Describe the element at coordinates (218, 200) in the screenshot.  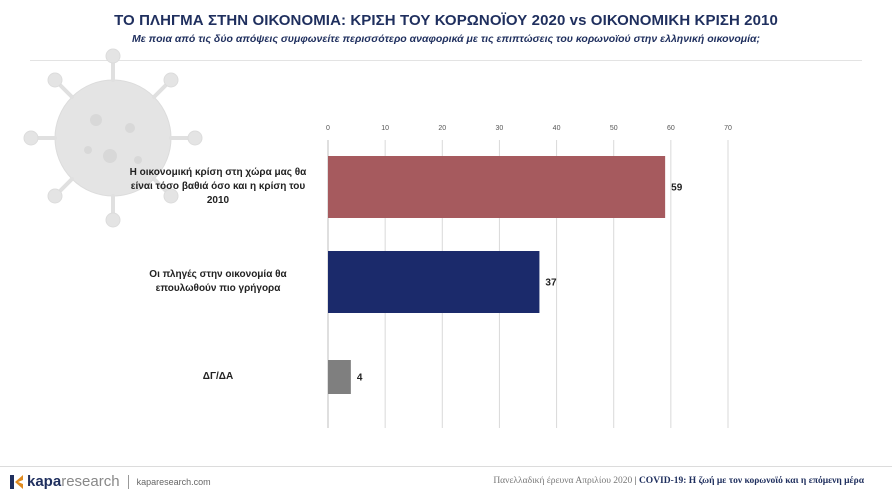
I see `category-label-line: 2010` at that location.